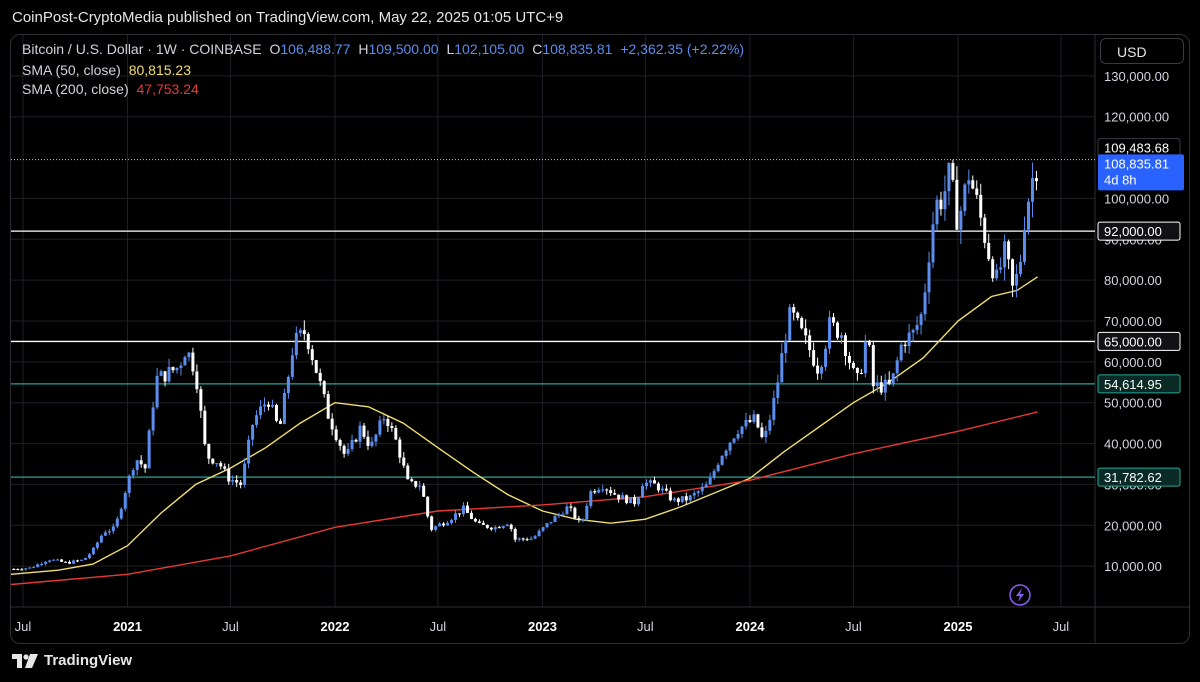  What do you see at coordinates (142, 49) in the screenshot?
I see `symbol-label: Bitcoin / U.S. Dollar · 1W · COINBASE` at bounding box center [142, 49].